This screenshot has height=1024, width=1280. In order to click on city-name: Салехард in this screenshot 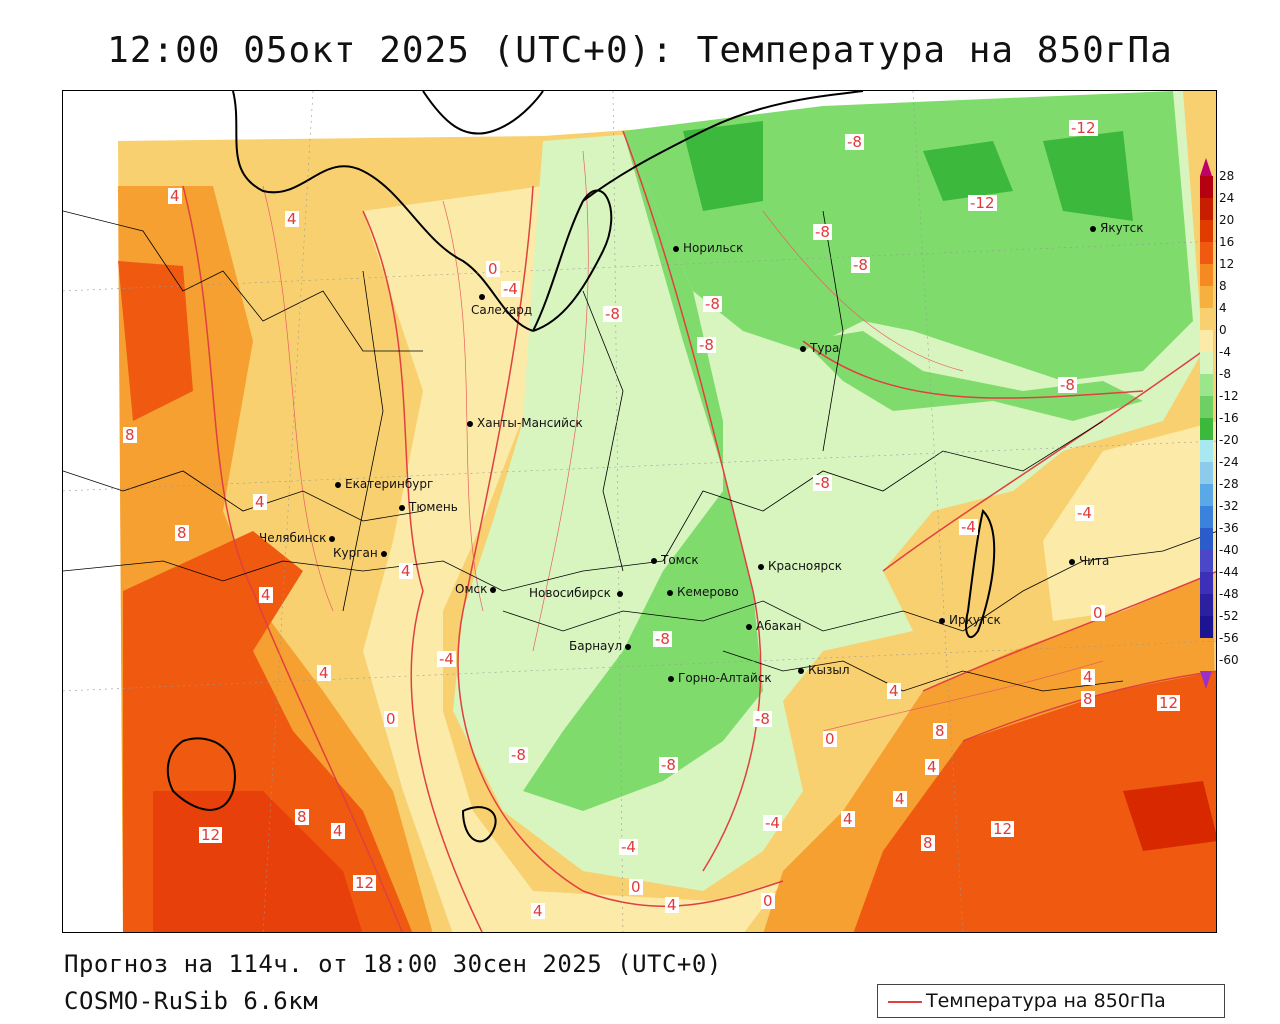, I will do `click(502, 310)`.